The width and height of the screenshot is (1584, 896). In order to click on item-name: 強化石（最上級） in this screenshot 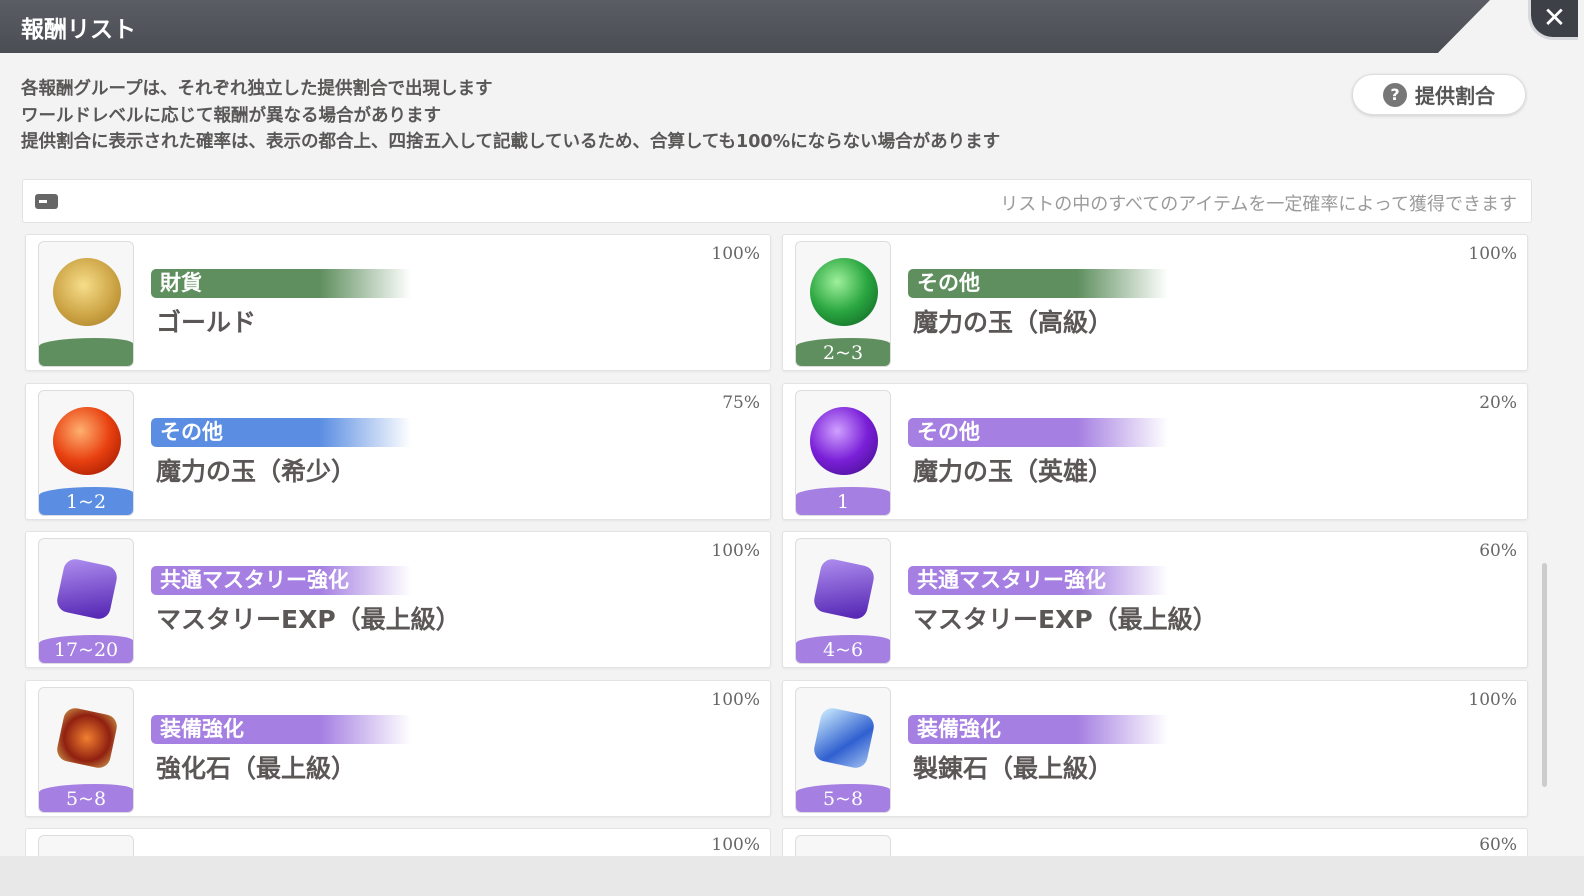, I will do `click(256, 768)`.